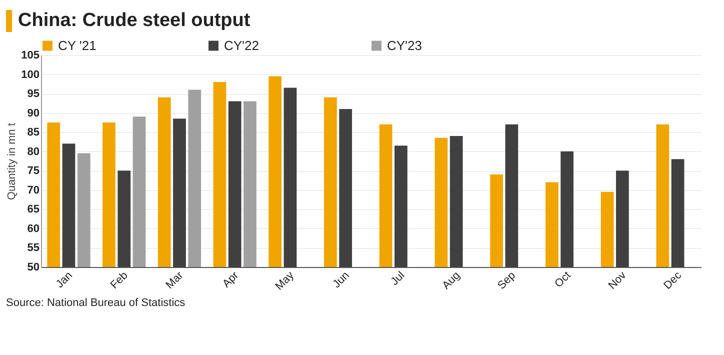 The height and width of the screenshot is (355, 724). I want to click on y-tick-label: 85, so click(33, 132).